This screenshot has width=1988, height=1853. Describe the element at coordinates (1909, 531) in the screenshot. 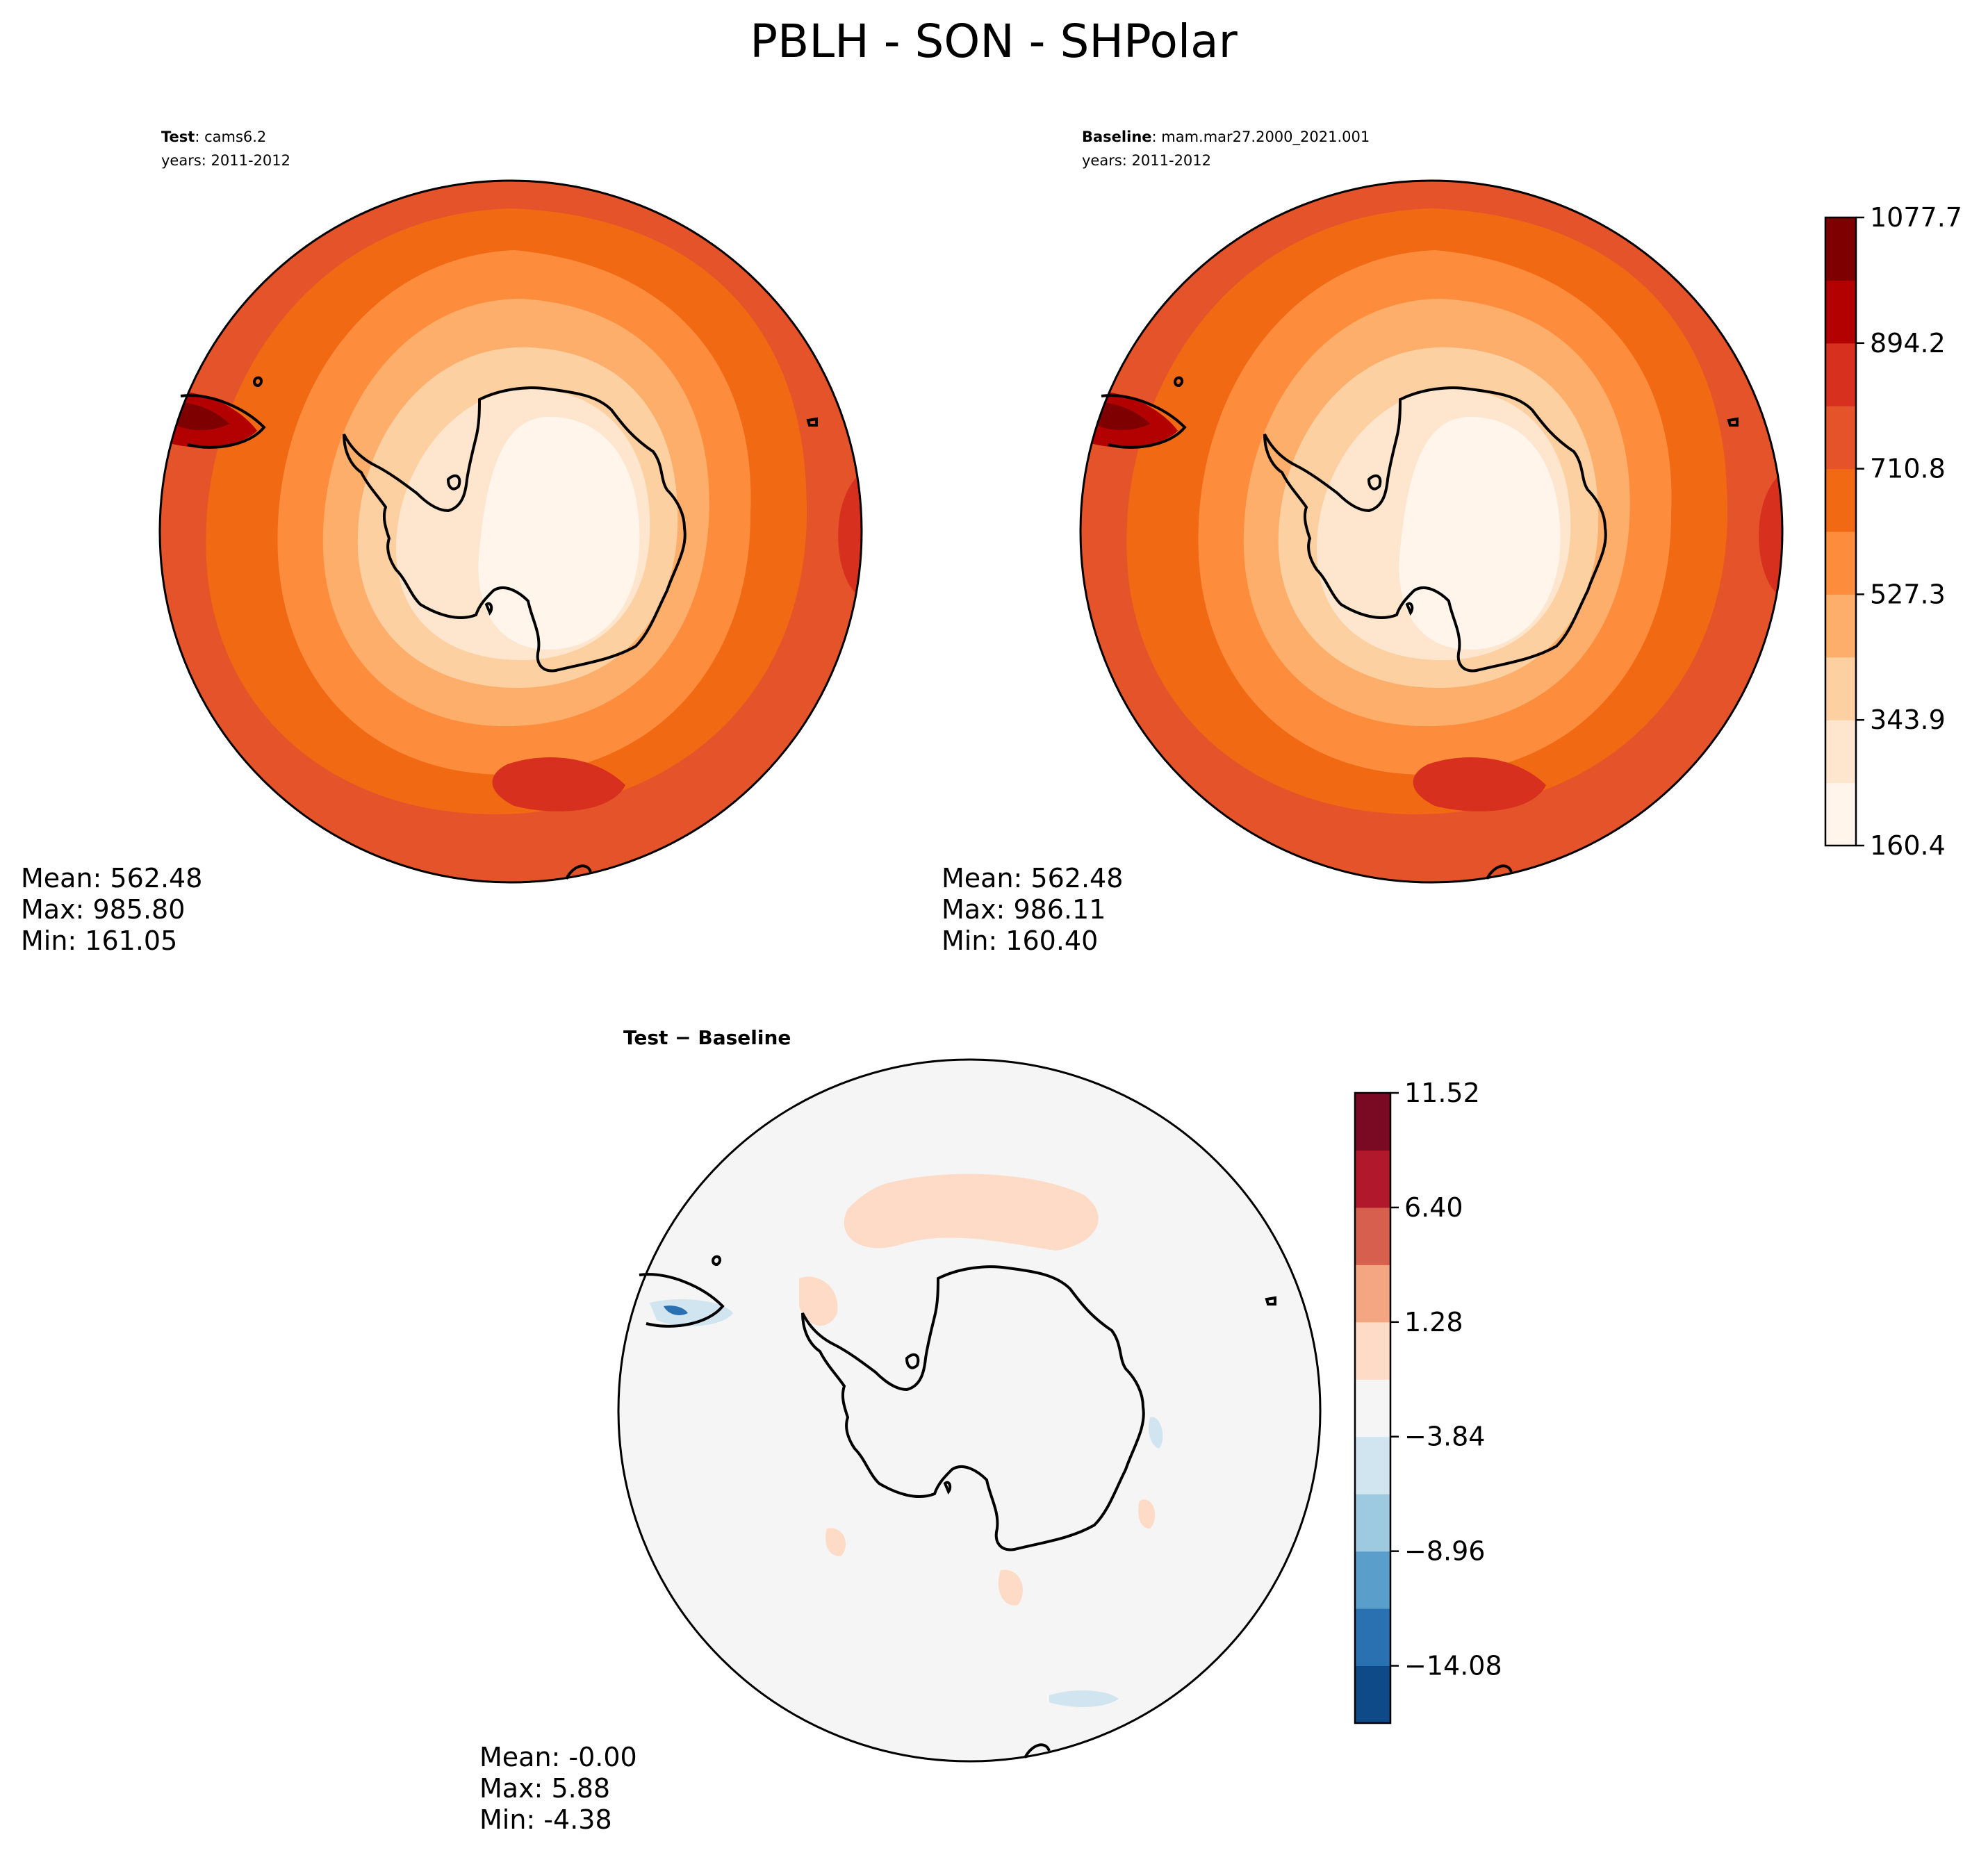

I see `main-colorbar-ticks: 160.4 343.9 527.3 710.8 894.2 1077.7` at that location.